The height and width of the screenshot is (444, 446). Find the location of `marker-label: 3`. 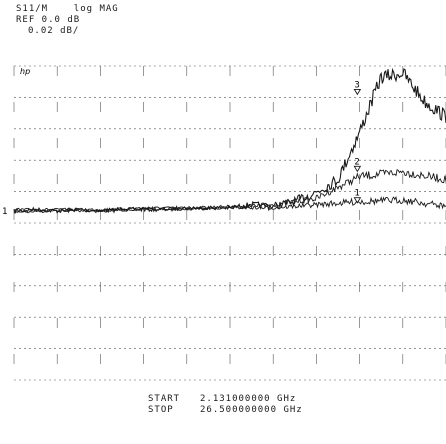

marker-label: 3 is located at coordinates (356, 85).